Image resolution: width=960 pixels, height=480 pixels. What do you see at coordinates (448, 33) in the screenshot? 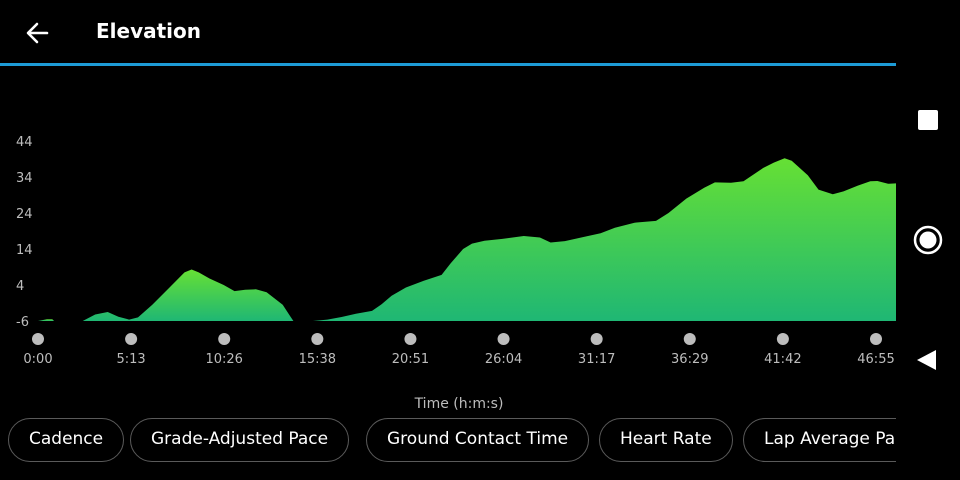
I see `app-header: Elevation` at bounding box center [448, 33].